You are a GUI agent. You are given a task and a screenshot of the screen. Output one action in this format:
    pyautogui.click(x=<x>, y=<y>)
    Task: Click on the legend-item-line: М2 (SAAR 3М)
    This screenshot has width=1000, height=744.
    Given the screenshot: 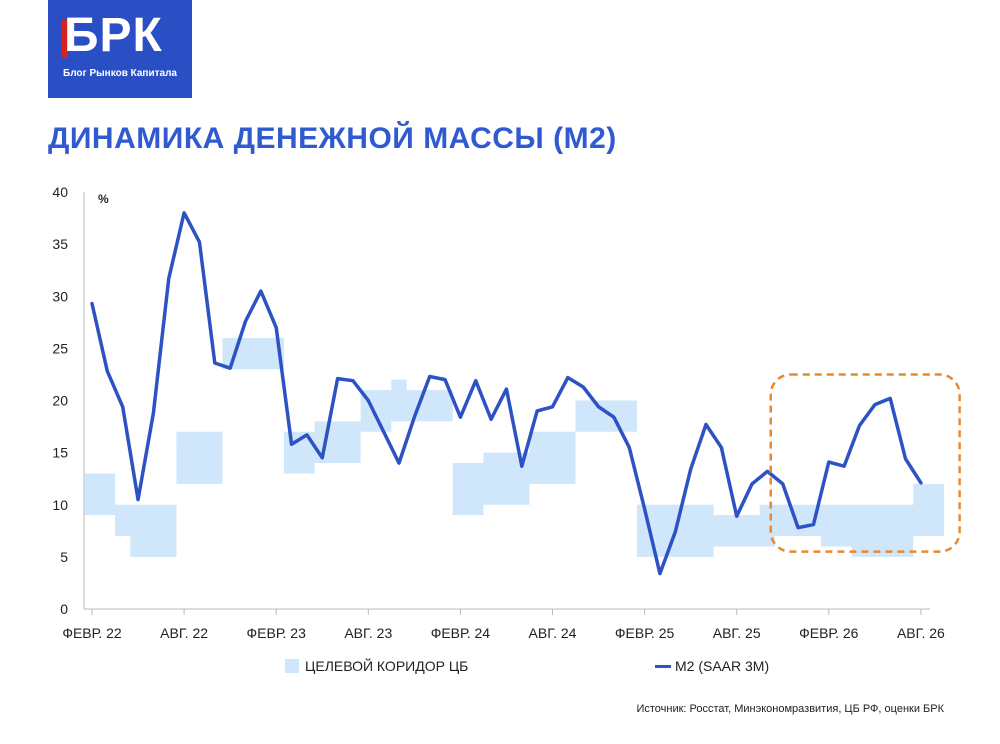 What is the action you would take?
    pyautogui.click(x=712, y=666)
    